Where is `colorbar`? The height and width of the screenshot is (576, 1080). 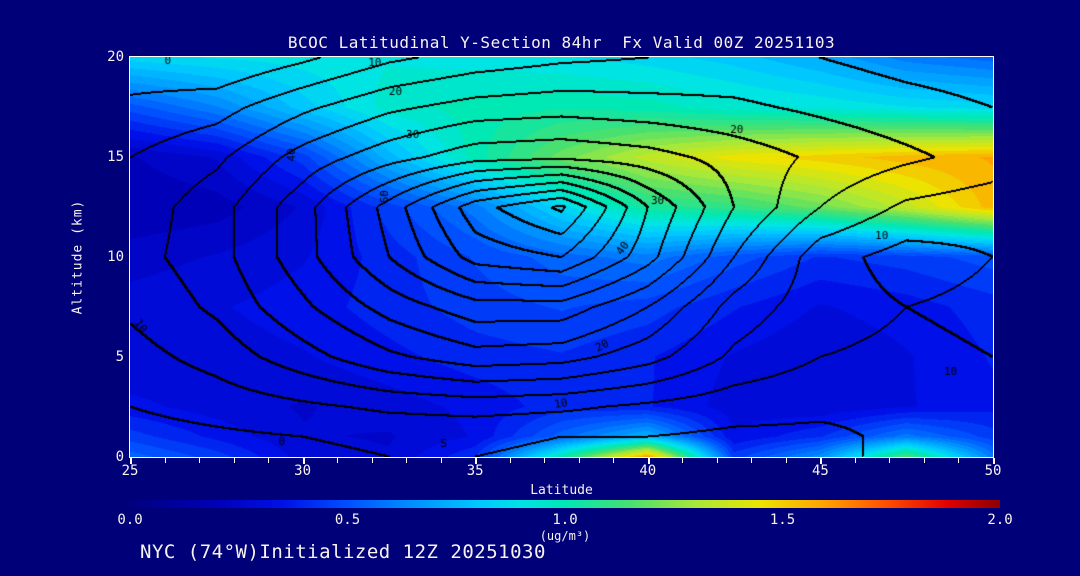
colorbar is located at coordinates (565, 504).